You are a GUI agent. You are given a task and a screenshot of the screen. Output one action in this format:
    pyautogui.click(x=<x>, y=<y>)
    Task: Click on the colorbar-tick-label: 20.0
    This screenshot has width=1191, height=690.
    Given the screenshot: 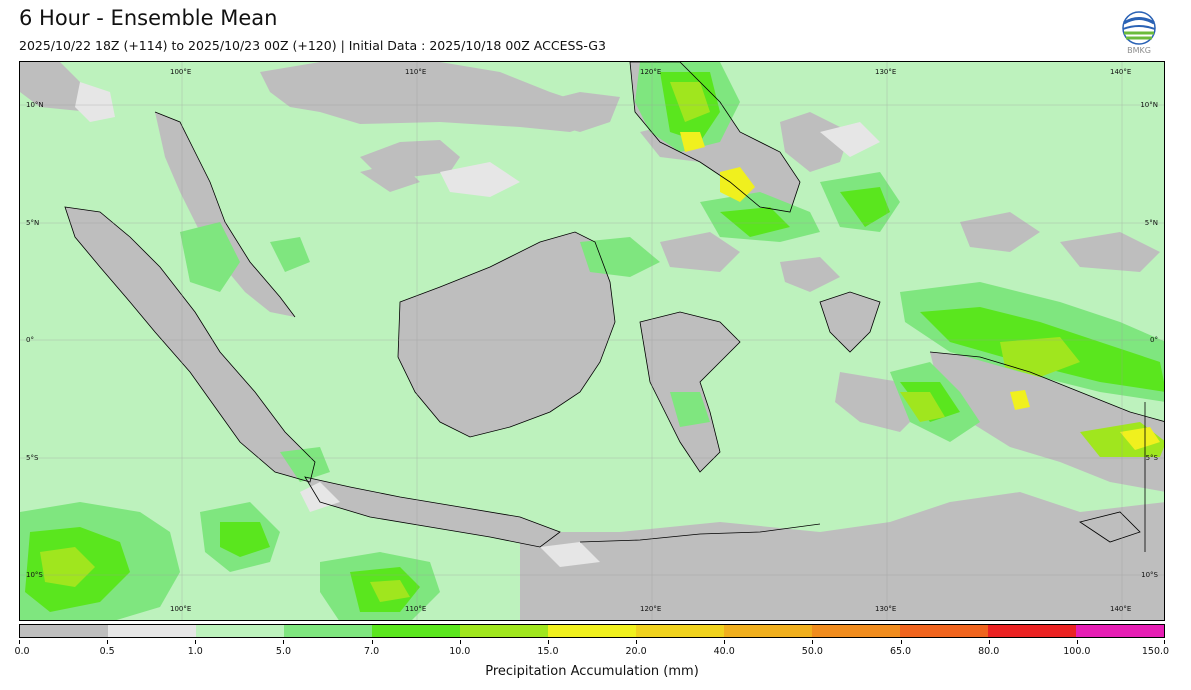 What is the action you would take?
    pyautogui.click(x=636, y=651)
    